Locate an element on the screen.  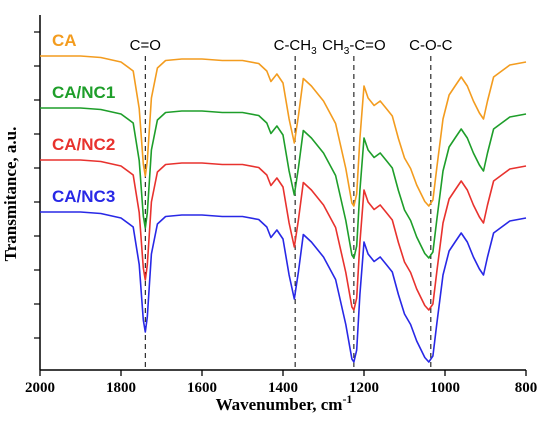
annotation-text: C-O-C is located at coordinates (430, 45).